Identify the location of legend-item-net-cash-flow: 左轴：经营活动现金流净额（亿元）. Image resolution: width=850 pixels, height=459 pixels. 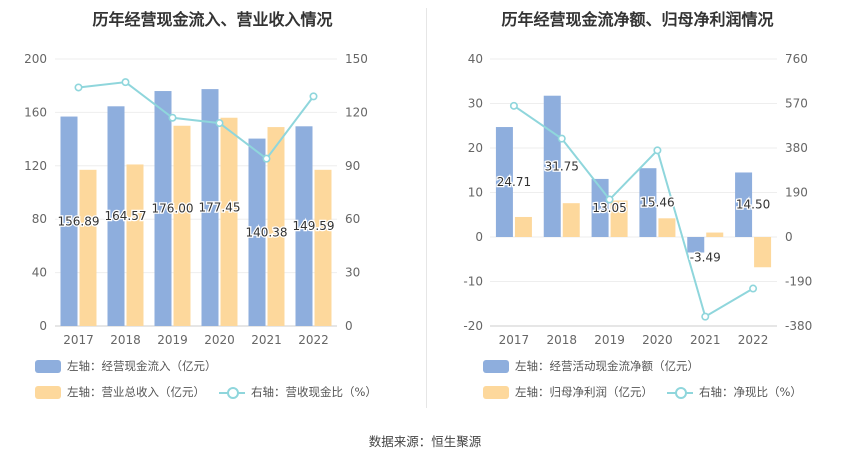
(591, 366).